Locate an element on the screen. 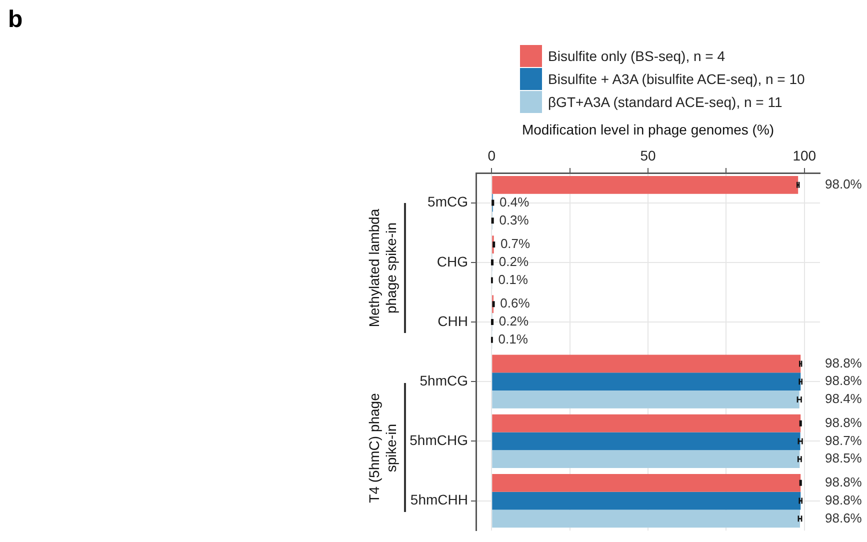 The width and height of the screenshot is (867, 542). x-axis-title: Modification level in phage genomes (%) is located at coordinates (648, 129).